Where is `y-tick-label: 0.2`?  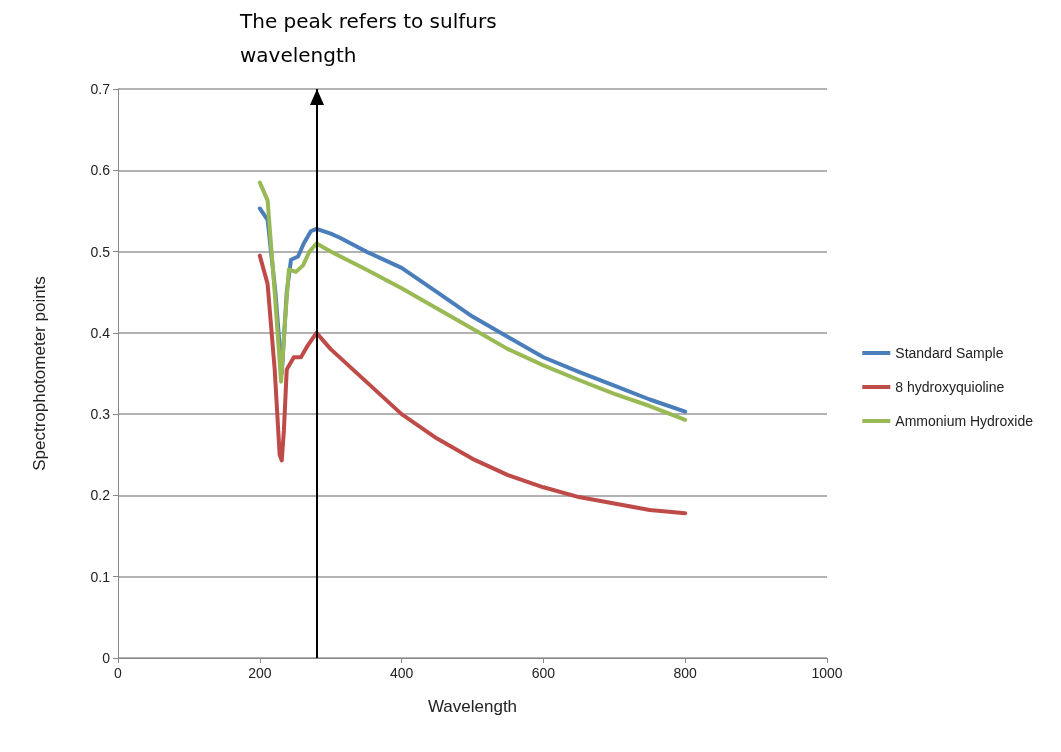
y-tick-label: 0.2 is located at coordinates (100, 495).